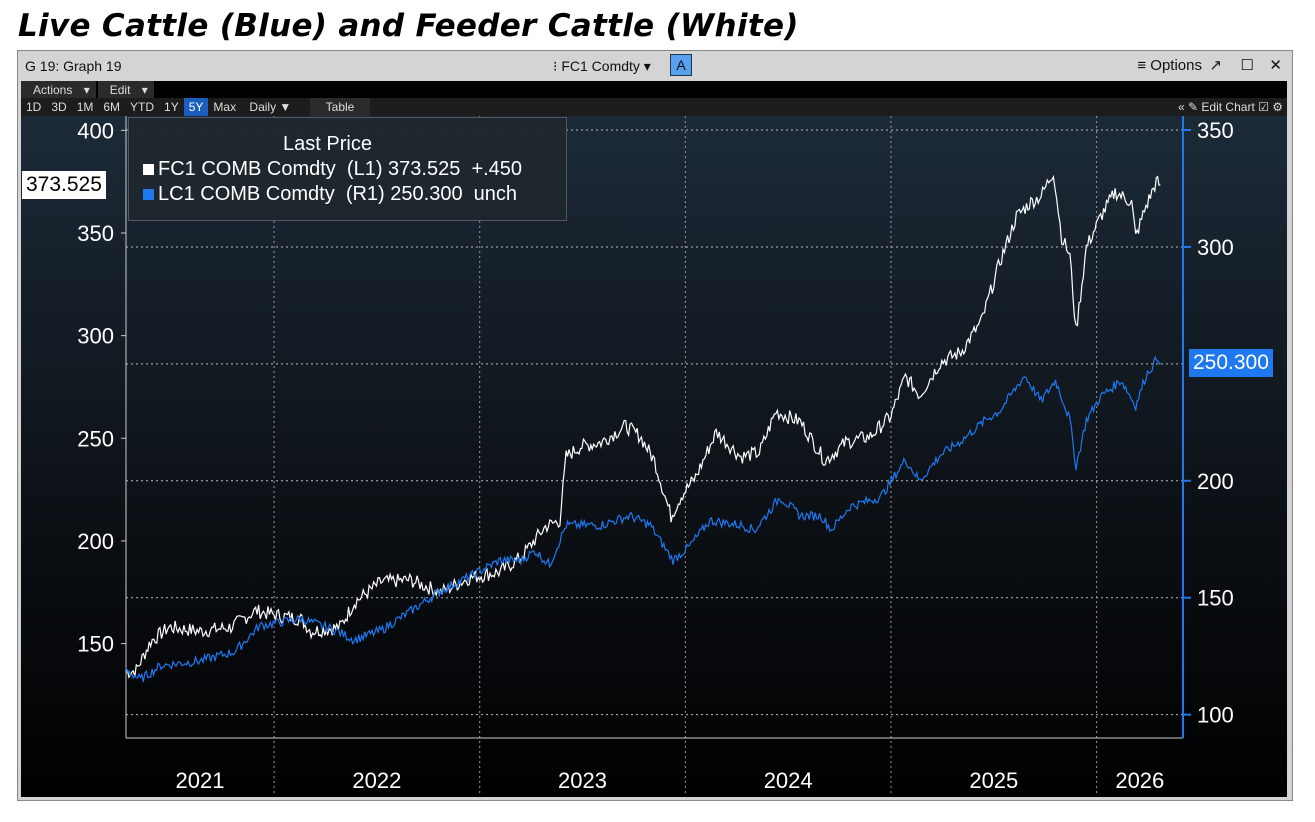  What do you see at coordinates (95, 541) in the screenshot?
I see `left-tick-label: 200` at bounding box center [95, 541].